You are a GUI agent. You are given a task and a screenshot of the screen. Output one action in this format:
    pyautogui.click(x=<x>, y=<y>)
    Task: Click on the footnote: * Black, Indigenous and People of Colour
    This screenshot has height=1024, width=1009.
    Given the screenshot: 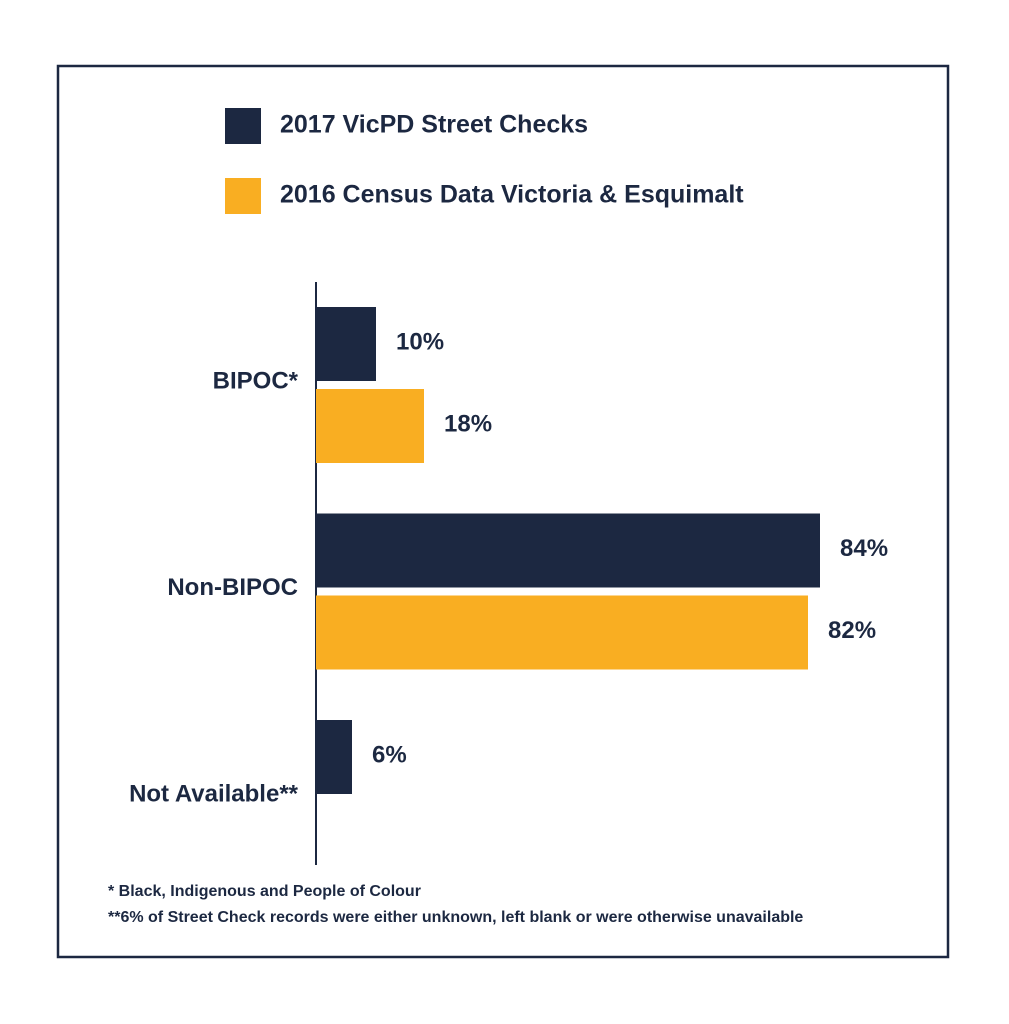 What is the action you would take?
    pyautogui.click(x=264, y=891)
    